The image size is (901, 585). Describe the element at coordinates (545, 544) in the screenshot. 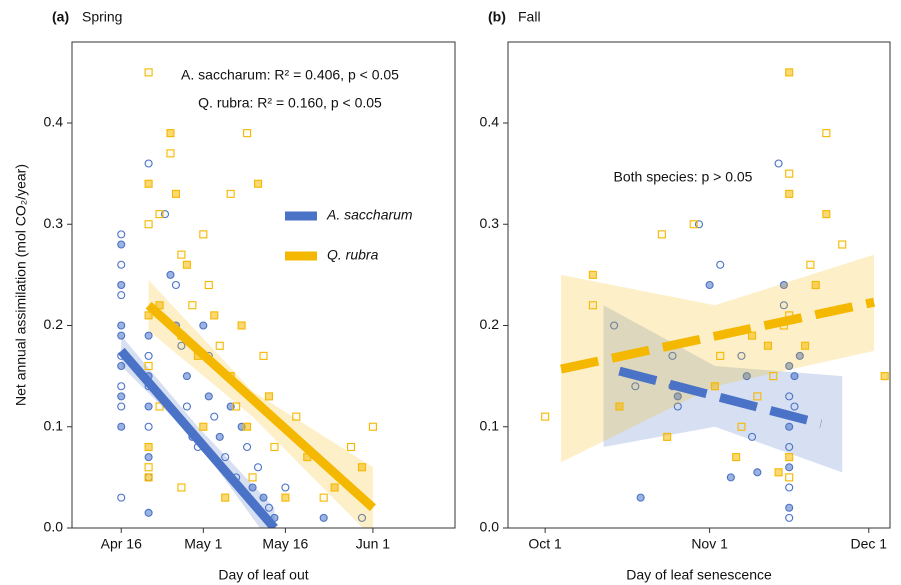

I see `x-tick-label: Oct 1` at that location.